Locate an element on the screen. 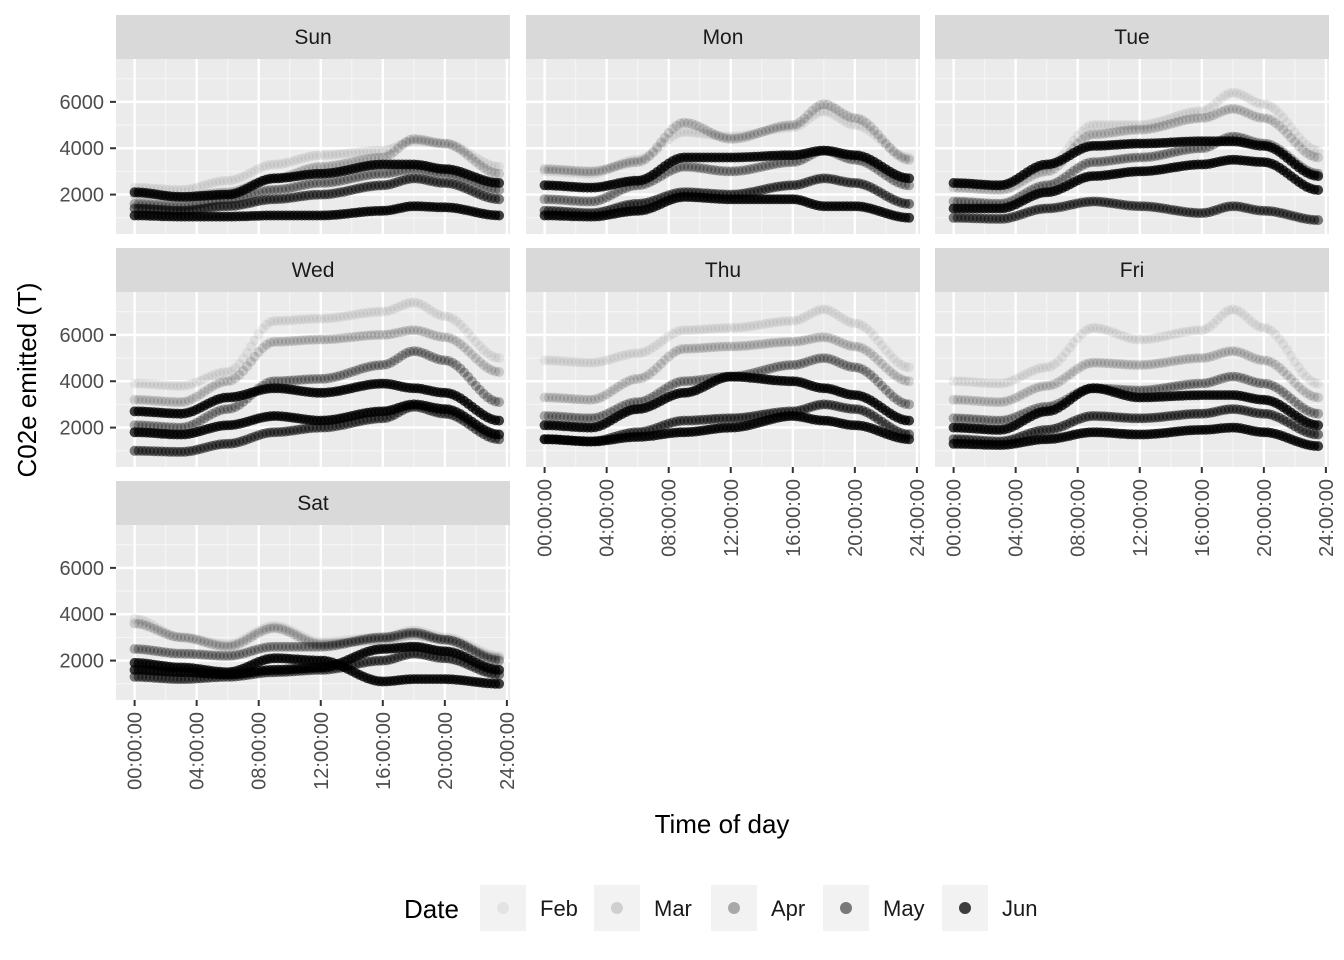  x-tick-label: 24:00:00 is located at coordinates (508, 751).